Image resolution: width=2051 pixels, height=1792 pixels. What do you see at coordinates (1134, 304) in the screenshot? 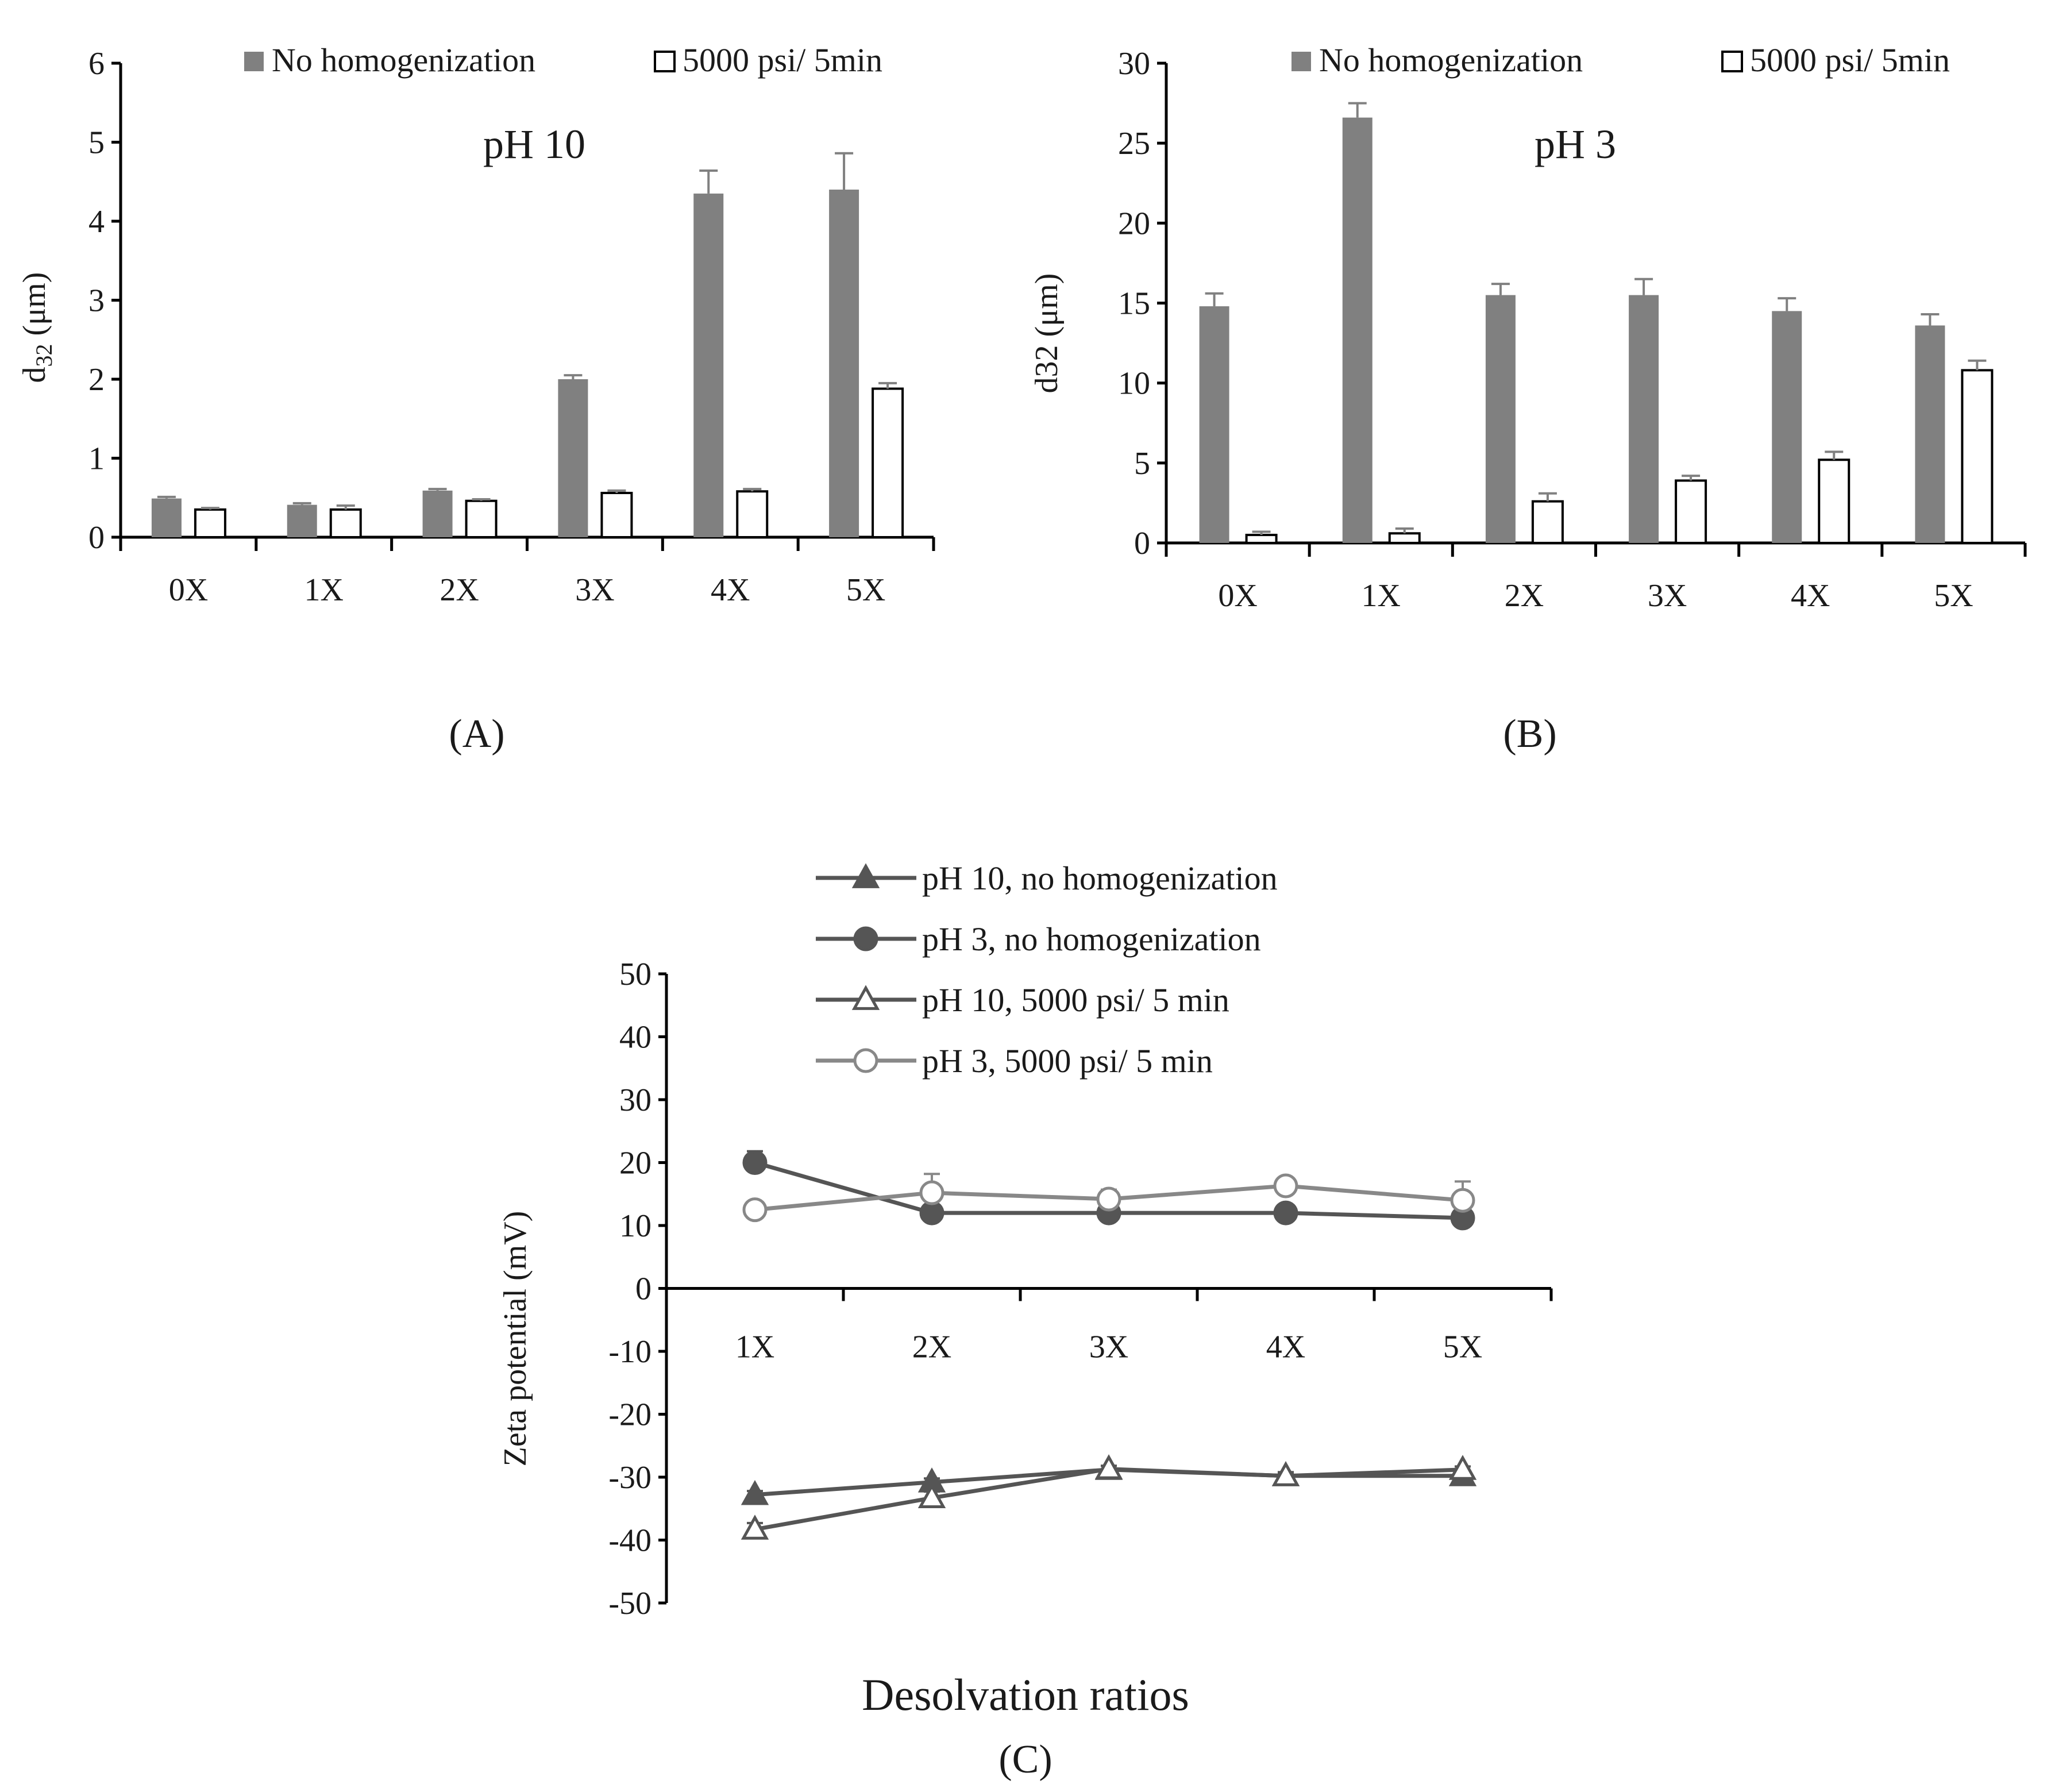
I see `y-tick-label: 15` at bounding box center [1134, 304].